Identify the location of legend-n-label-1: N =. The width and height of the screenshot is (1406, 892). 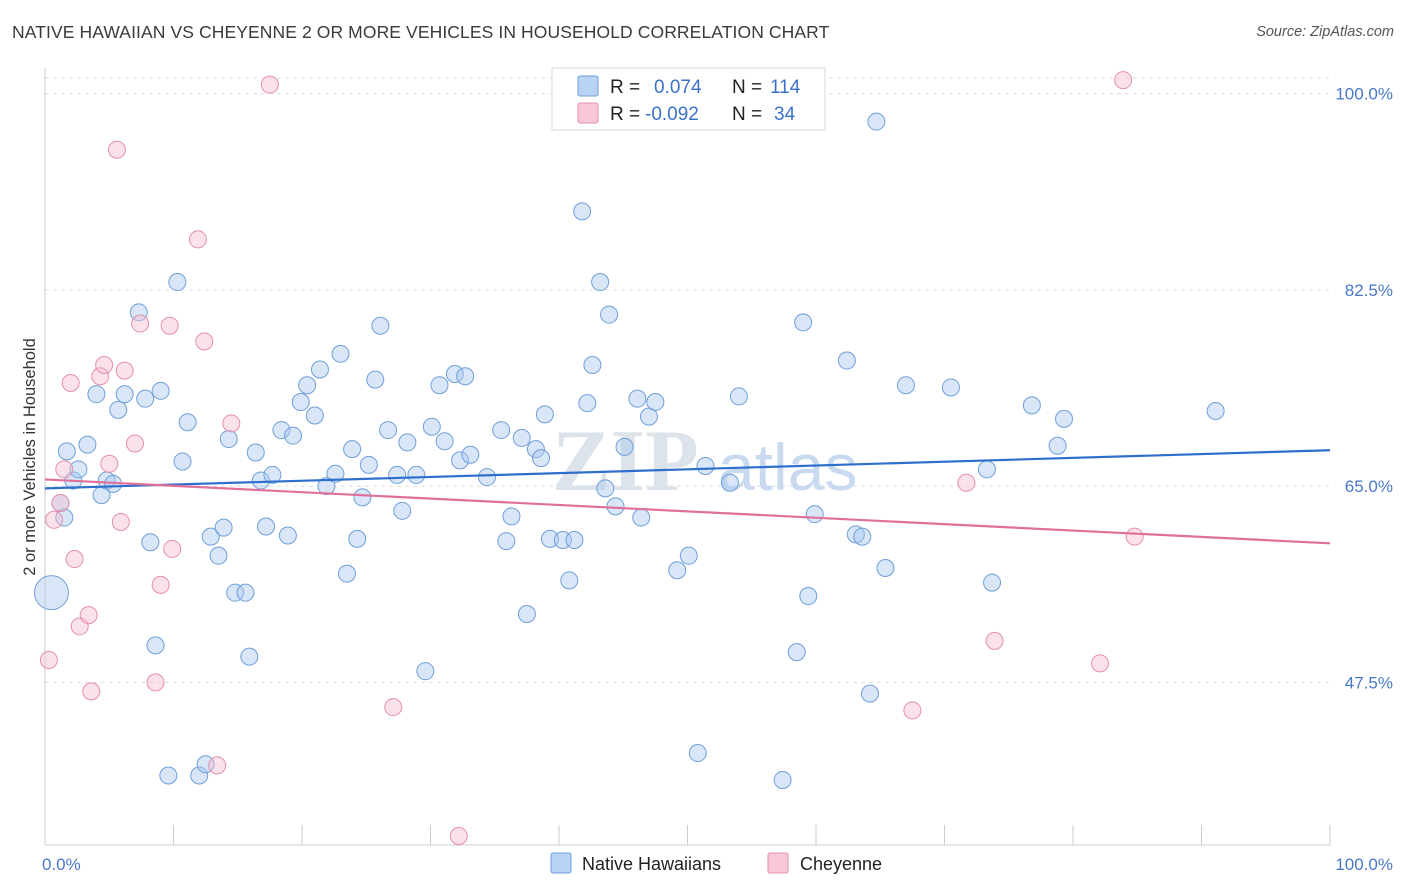
(747, 87).